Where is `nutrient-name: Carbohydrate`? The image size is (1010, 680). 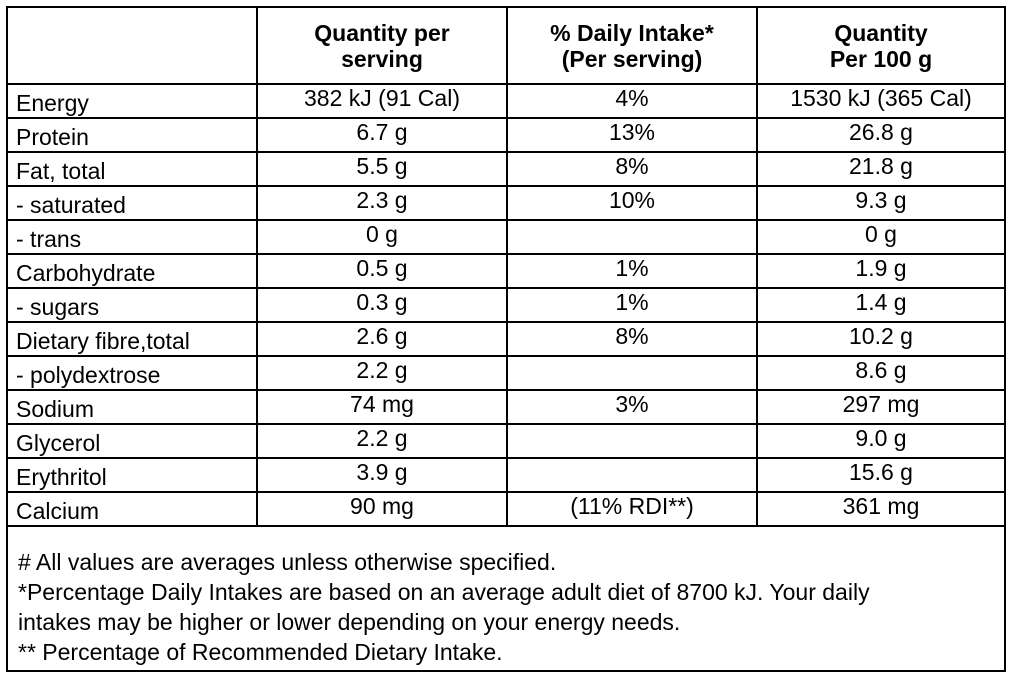
nutrient-name: Carbohydrate is located at coordinates (132, 271).